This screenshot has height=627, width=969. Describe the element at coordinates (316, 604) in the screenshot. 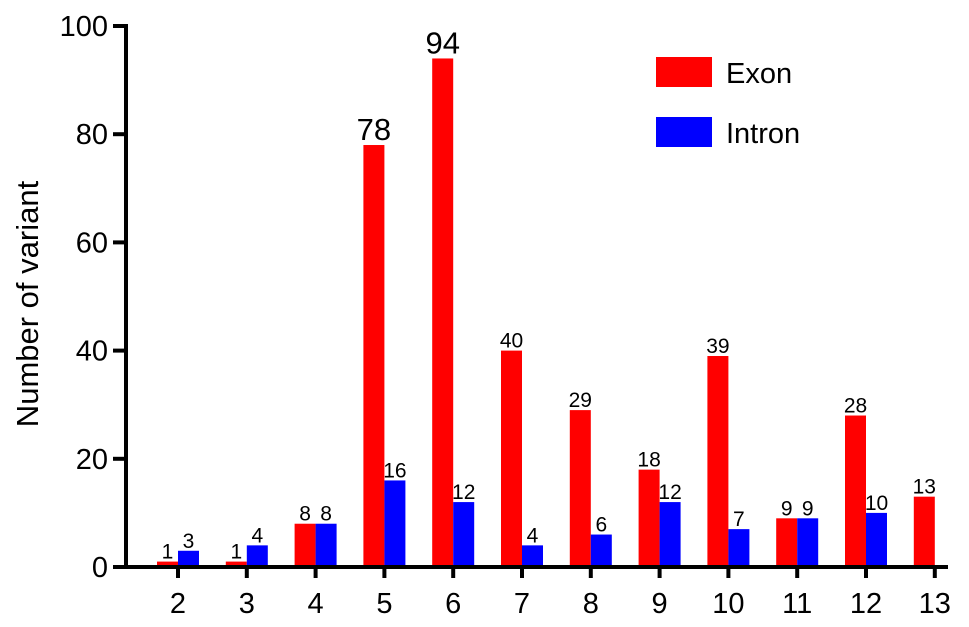

I see `x-tick-label-4: 4` at that location.